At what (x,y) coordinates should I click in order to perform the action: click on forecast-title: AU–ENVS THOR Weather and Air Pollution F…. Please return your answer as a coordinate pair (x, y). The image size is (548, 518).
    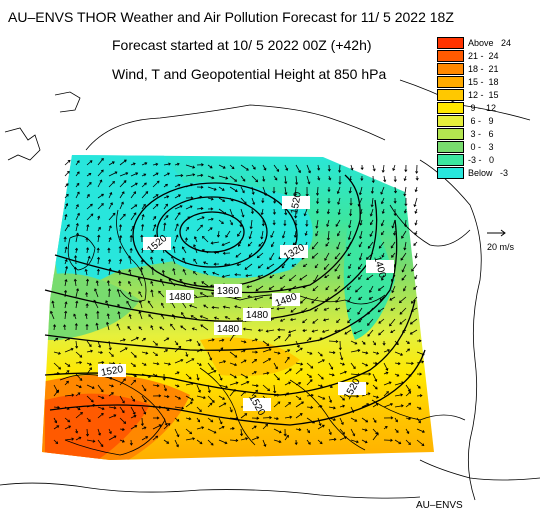
    Looking at the image, I should click on (231, 17).